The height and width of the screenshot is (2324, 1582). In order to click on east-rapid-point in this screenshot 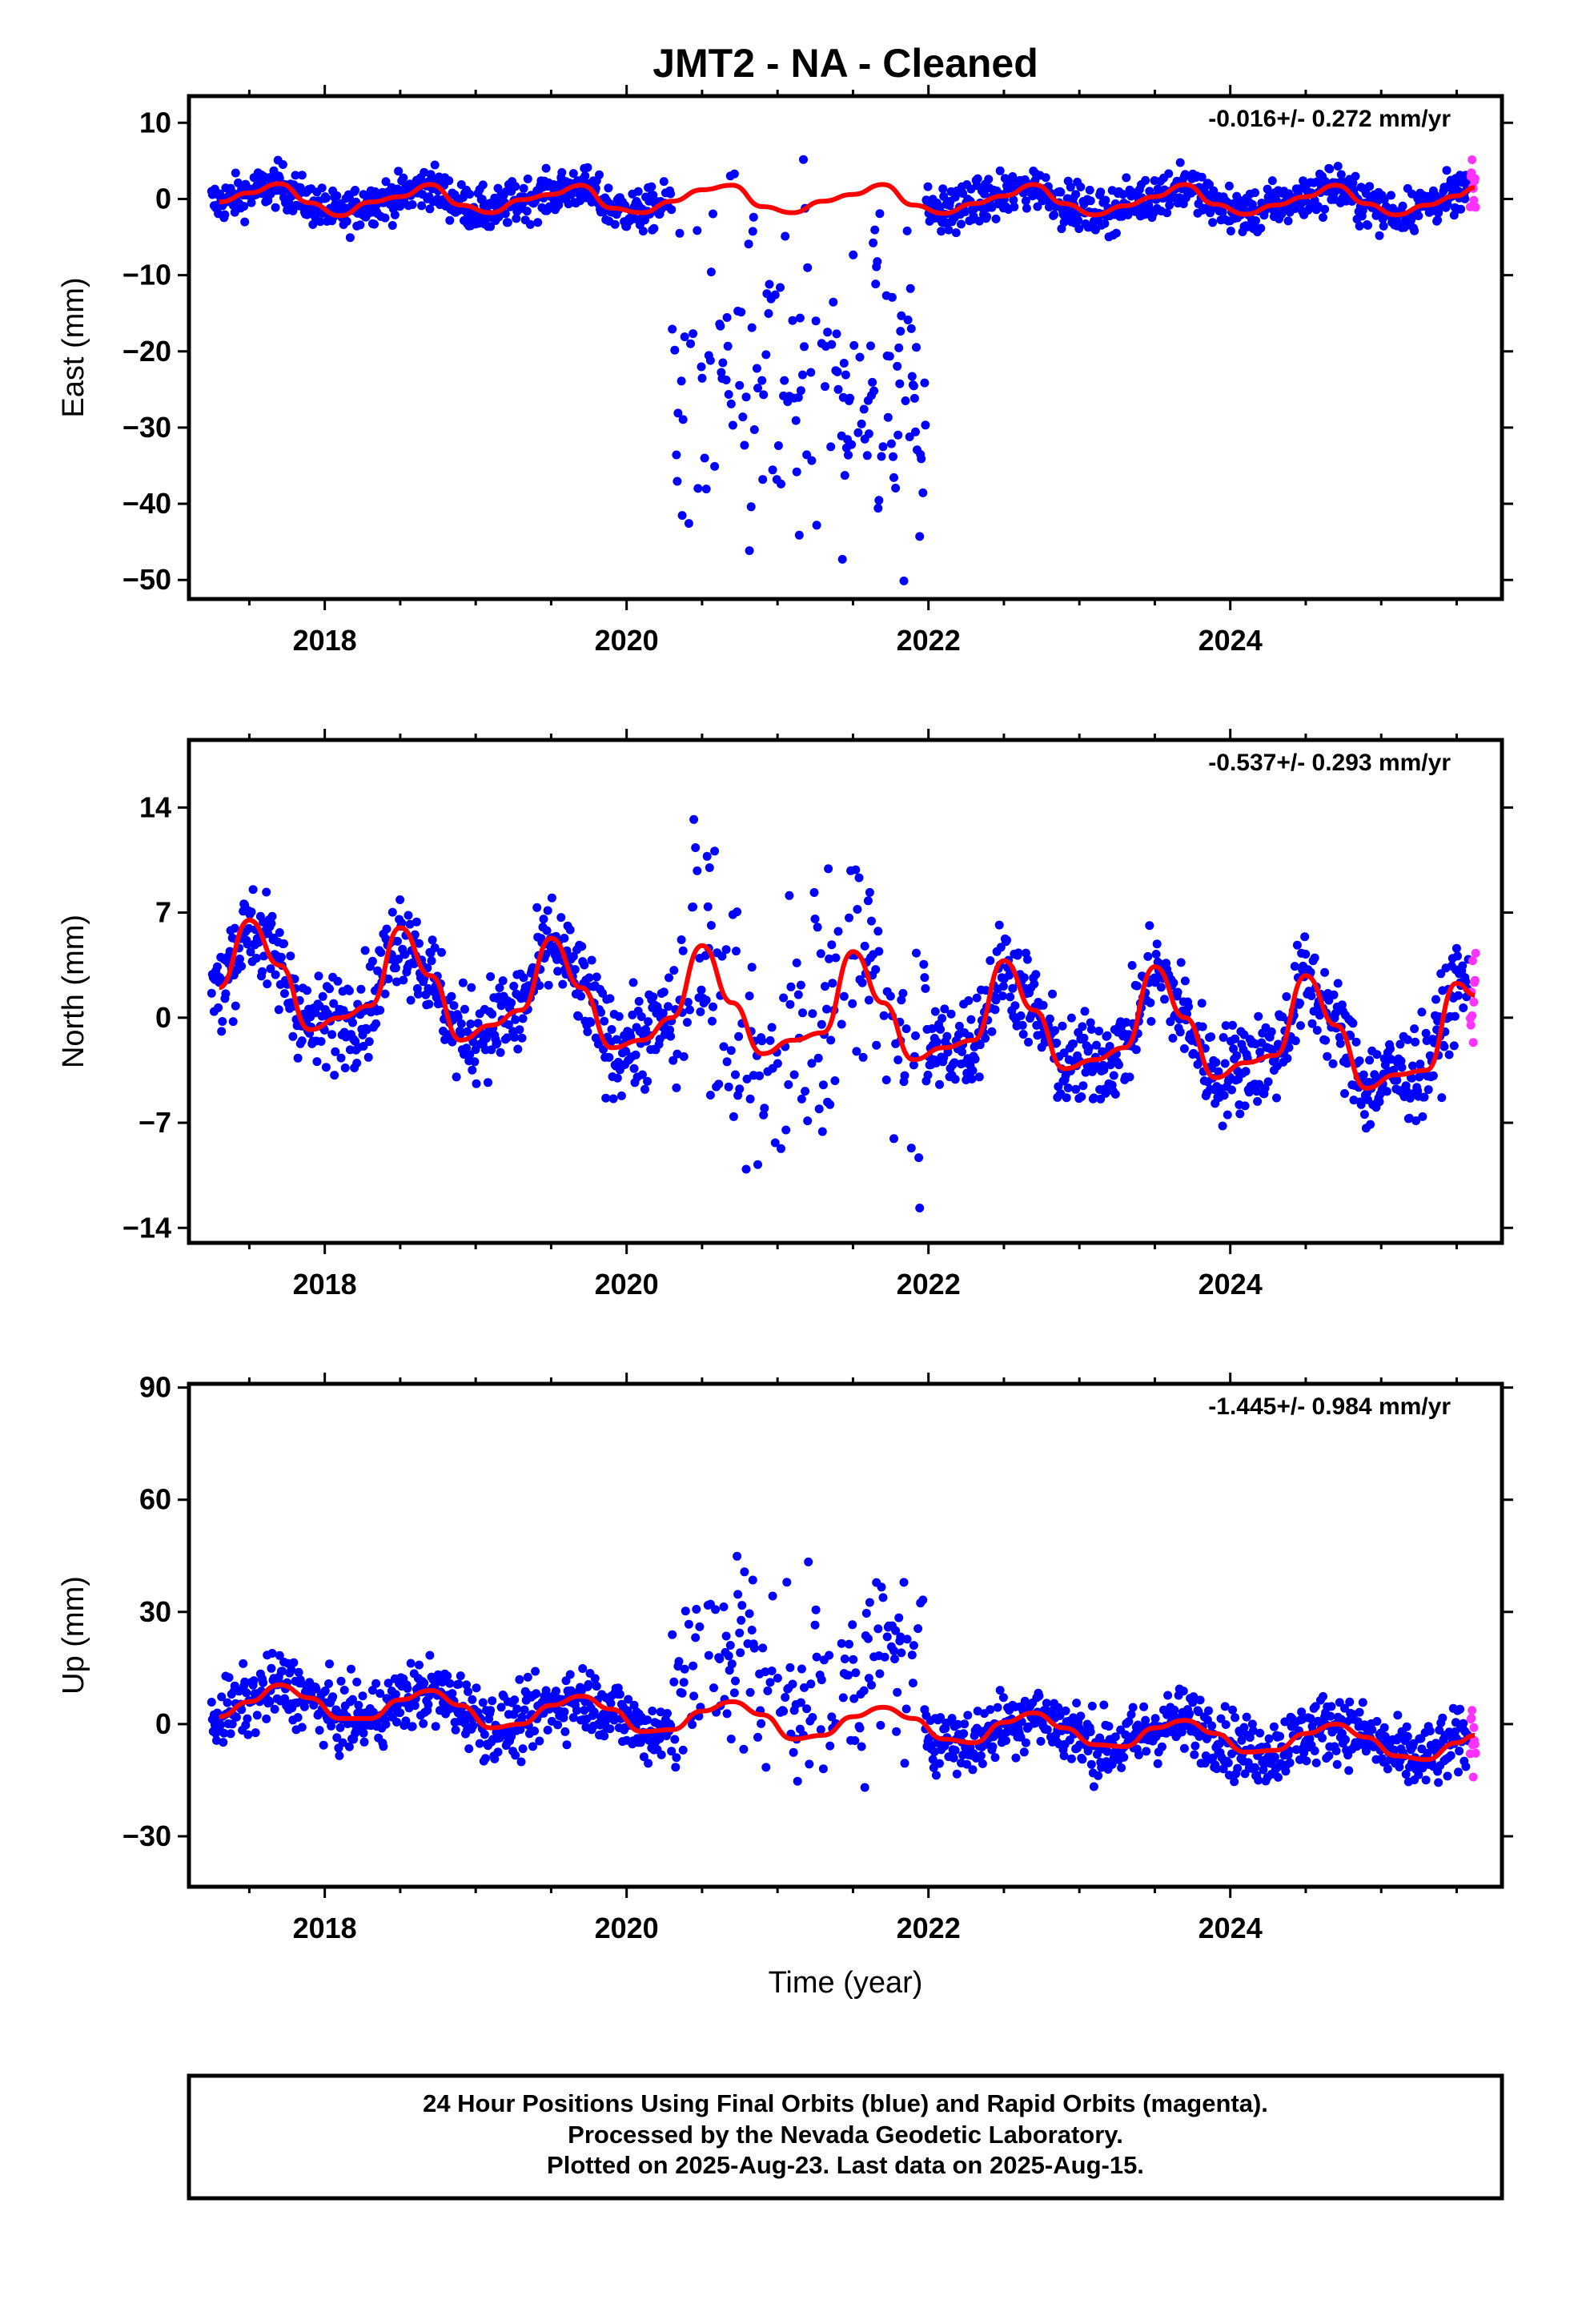, I will do `click(1475, 178)`.